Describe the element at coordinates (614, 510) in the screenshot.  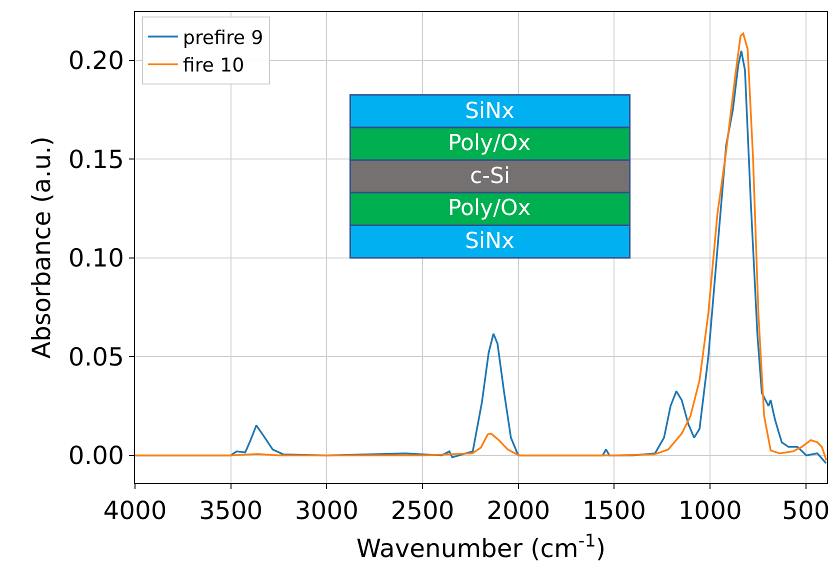
I see `x-tick-label: 1500` at that location.